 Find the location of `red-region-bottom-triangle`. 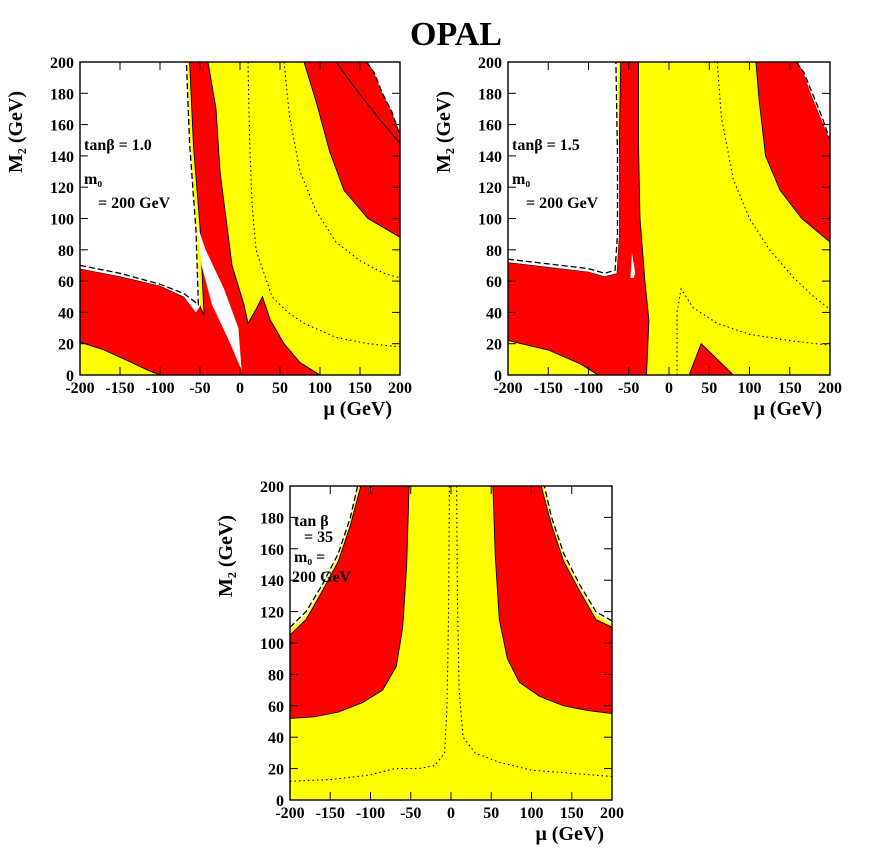

red-region-bottom-triangle is located at coordinates (711, 358).